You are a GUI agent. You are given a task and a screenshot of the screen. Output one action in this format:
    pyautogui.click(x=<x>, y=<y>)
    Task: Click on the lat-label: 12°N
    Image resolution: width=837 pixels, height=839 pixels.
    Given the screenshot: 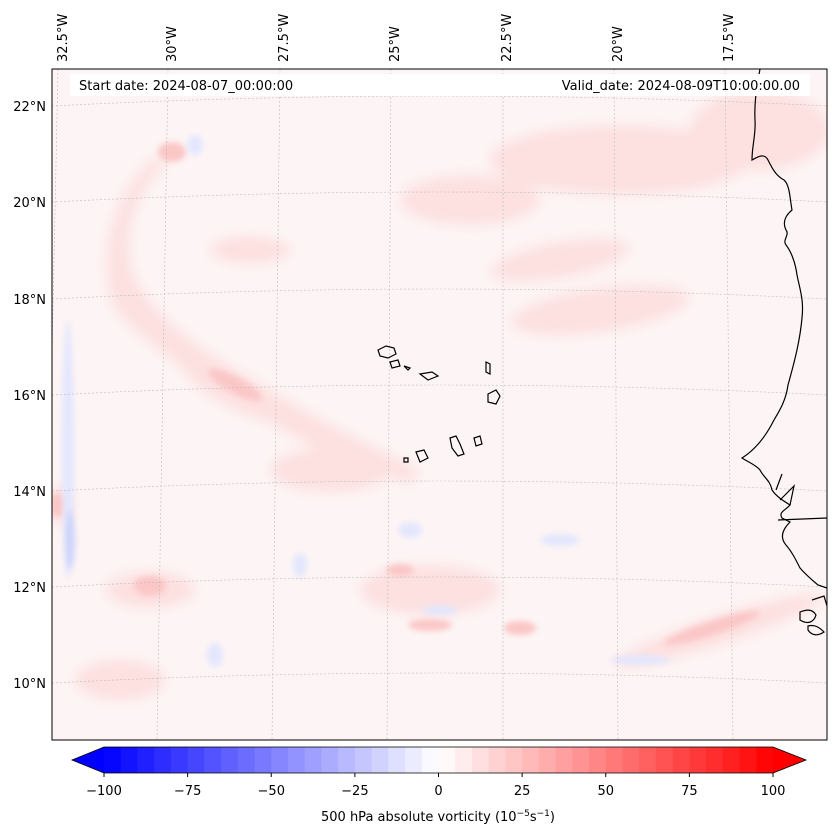 What is the action you would take?
    pyautogui.click(x=29, y=588)
    